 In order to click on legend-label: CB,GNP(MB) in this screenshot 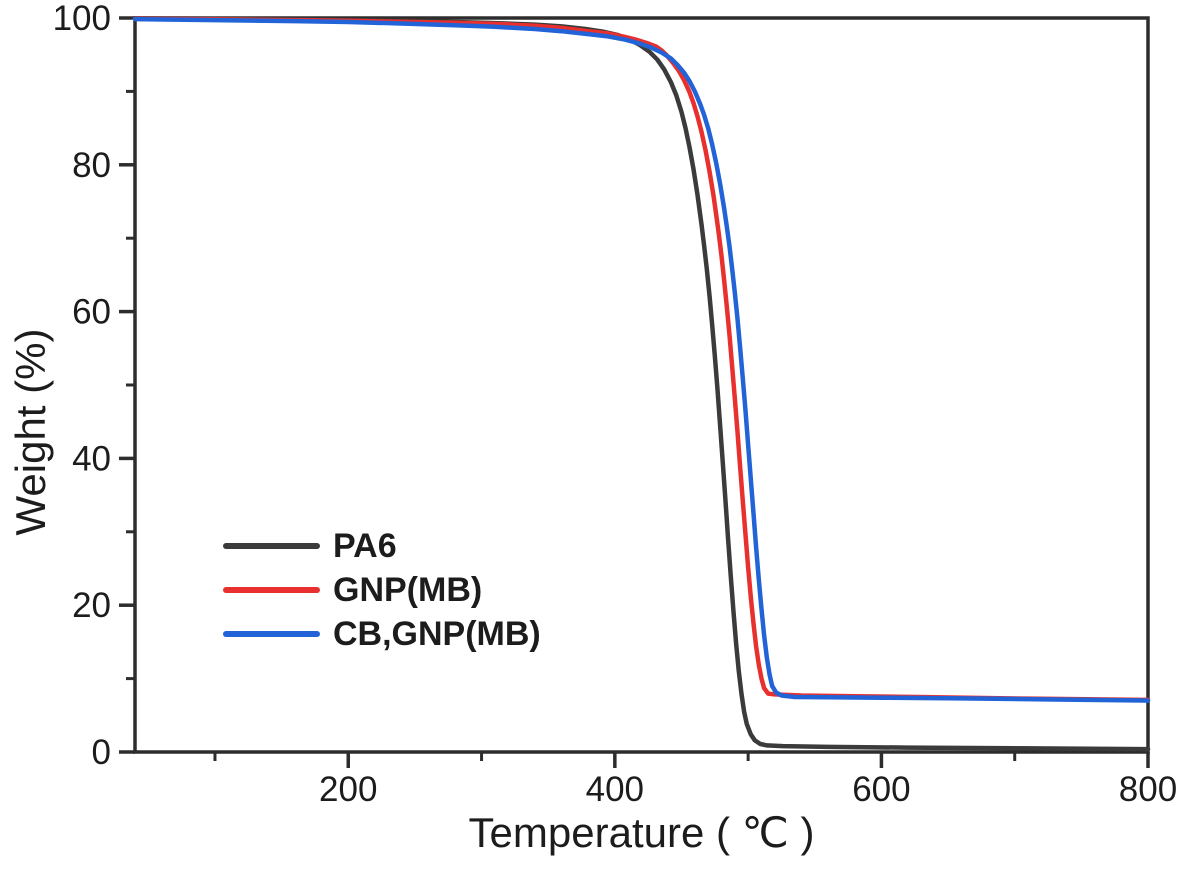, I will do `click(437, 634)`.